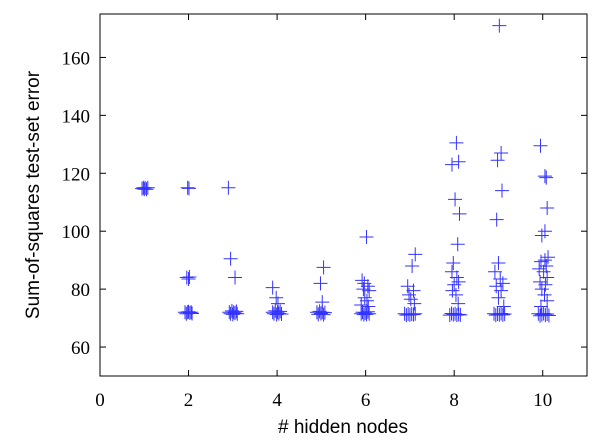  What do you see at coordinates (542, 400) in the screenshot?
I see `x-tick-label: 10` at bounding box center [542, 400].